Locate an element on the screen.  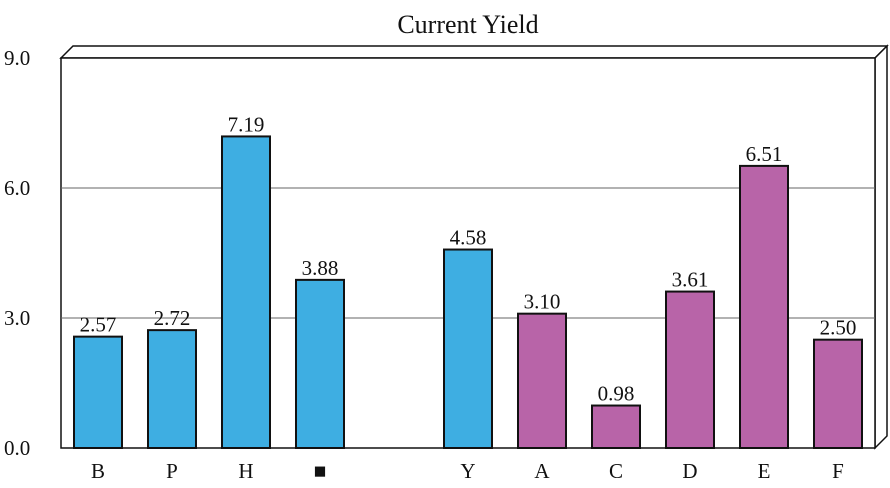
category-label: Y is located at coordinates (467, 471).